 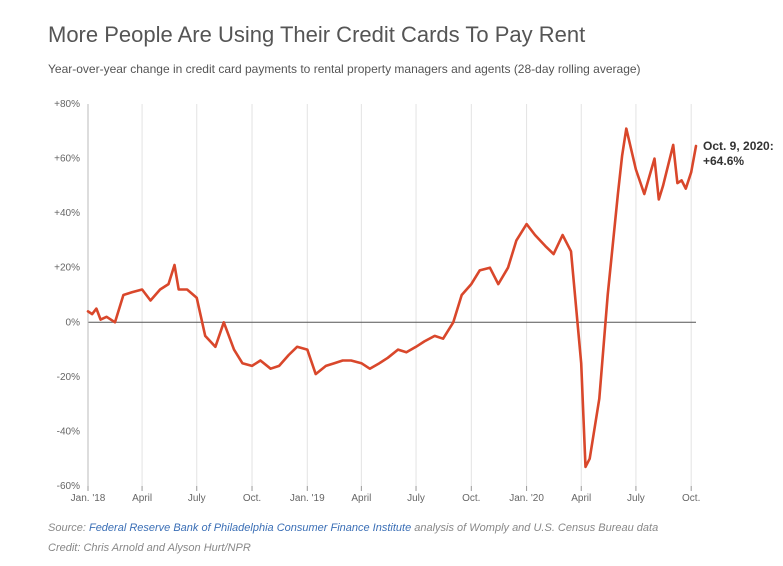 I want to click on y-tick-label: +80%, so click(x=67, y=104).